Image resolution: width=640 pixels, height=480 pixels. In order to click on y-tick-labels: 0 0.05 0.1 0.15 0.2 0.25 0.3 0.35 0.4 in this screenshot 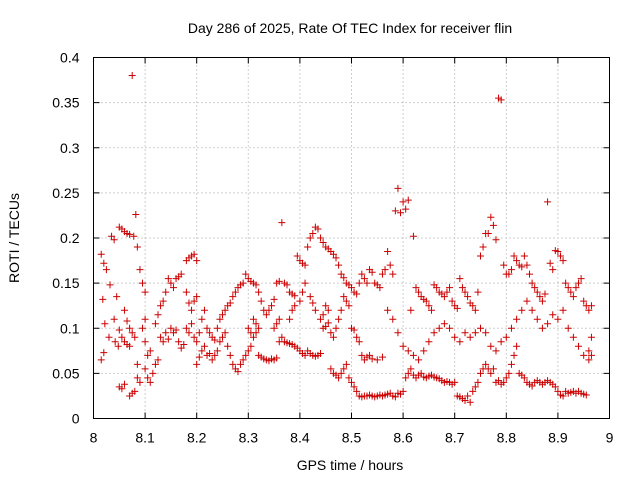, I will do `click(65, 238)`.